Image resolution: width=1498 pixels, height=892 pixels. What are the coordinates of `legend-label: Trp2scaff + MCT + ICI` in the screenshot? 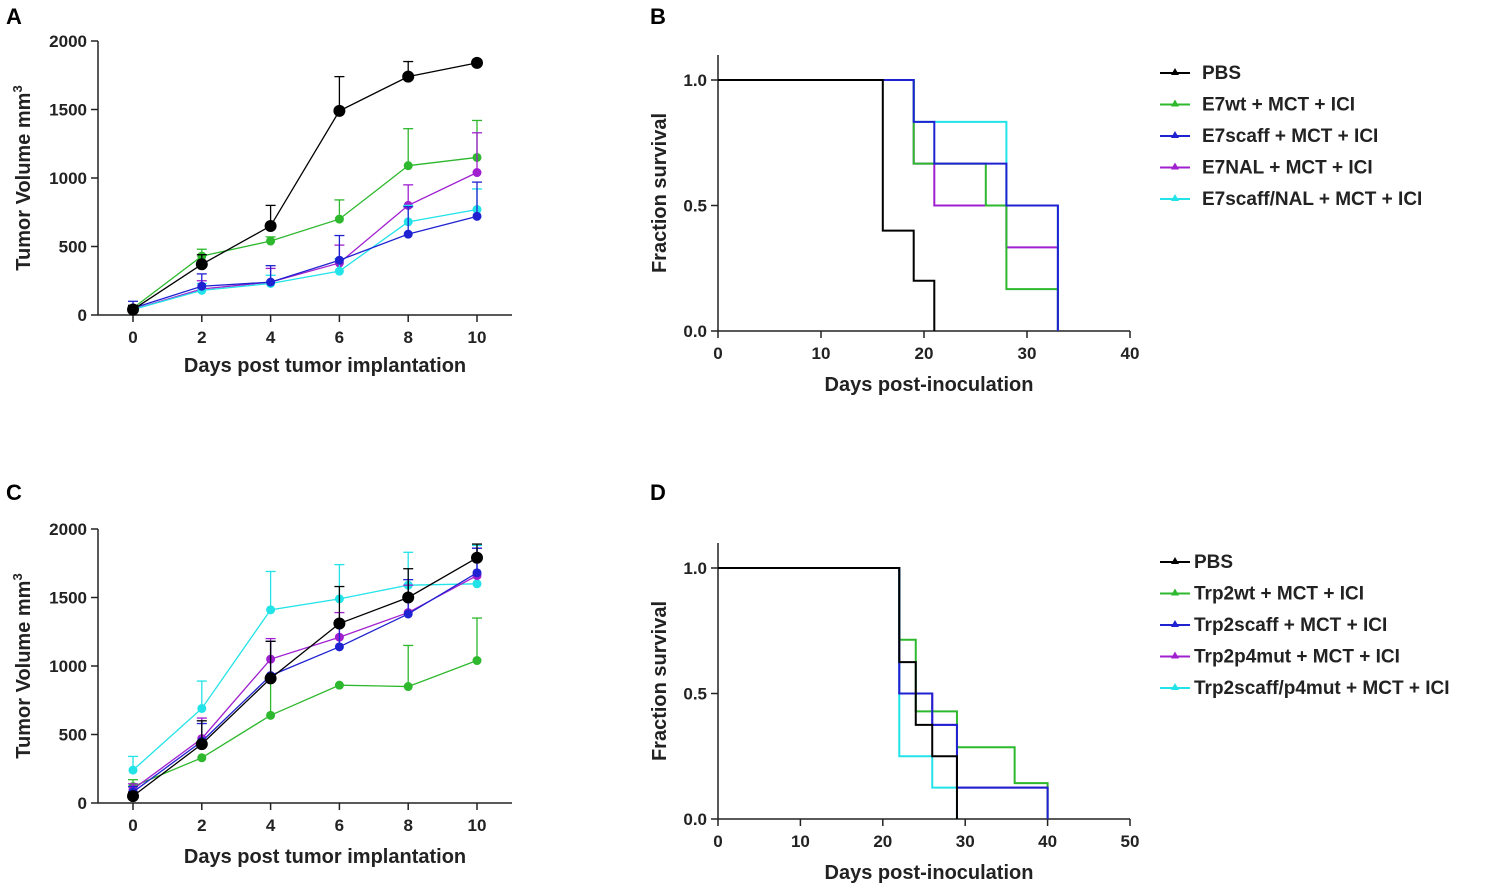 It's located at (1290, 625).